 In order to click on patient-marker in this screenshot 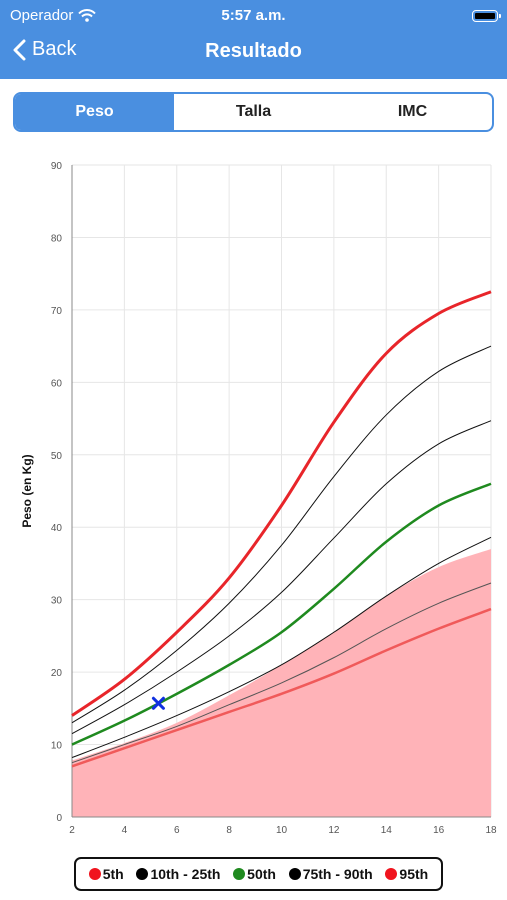, I will do `click(158, 703)`.